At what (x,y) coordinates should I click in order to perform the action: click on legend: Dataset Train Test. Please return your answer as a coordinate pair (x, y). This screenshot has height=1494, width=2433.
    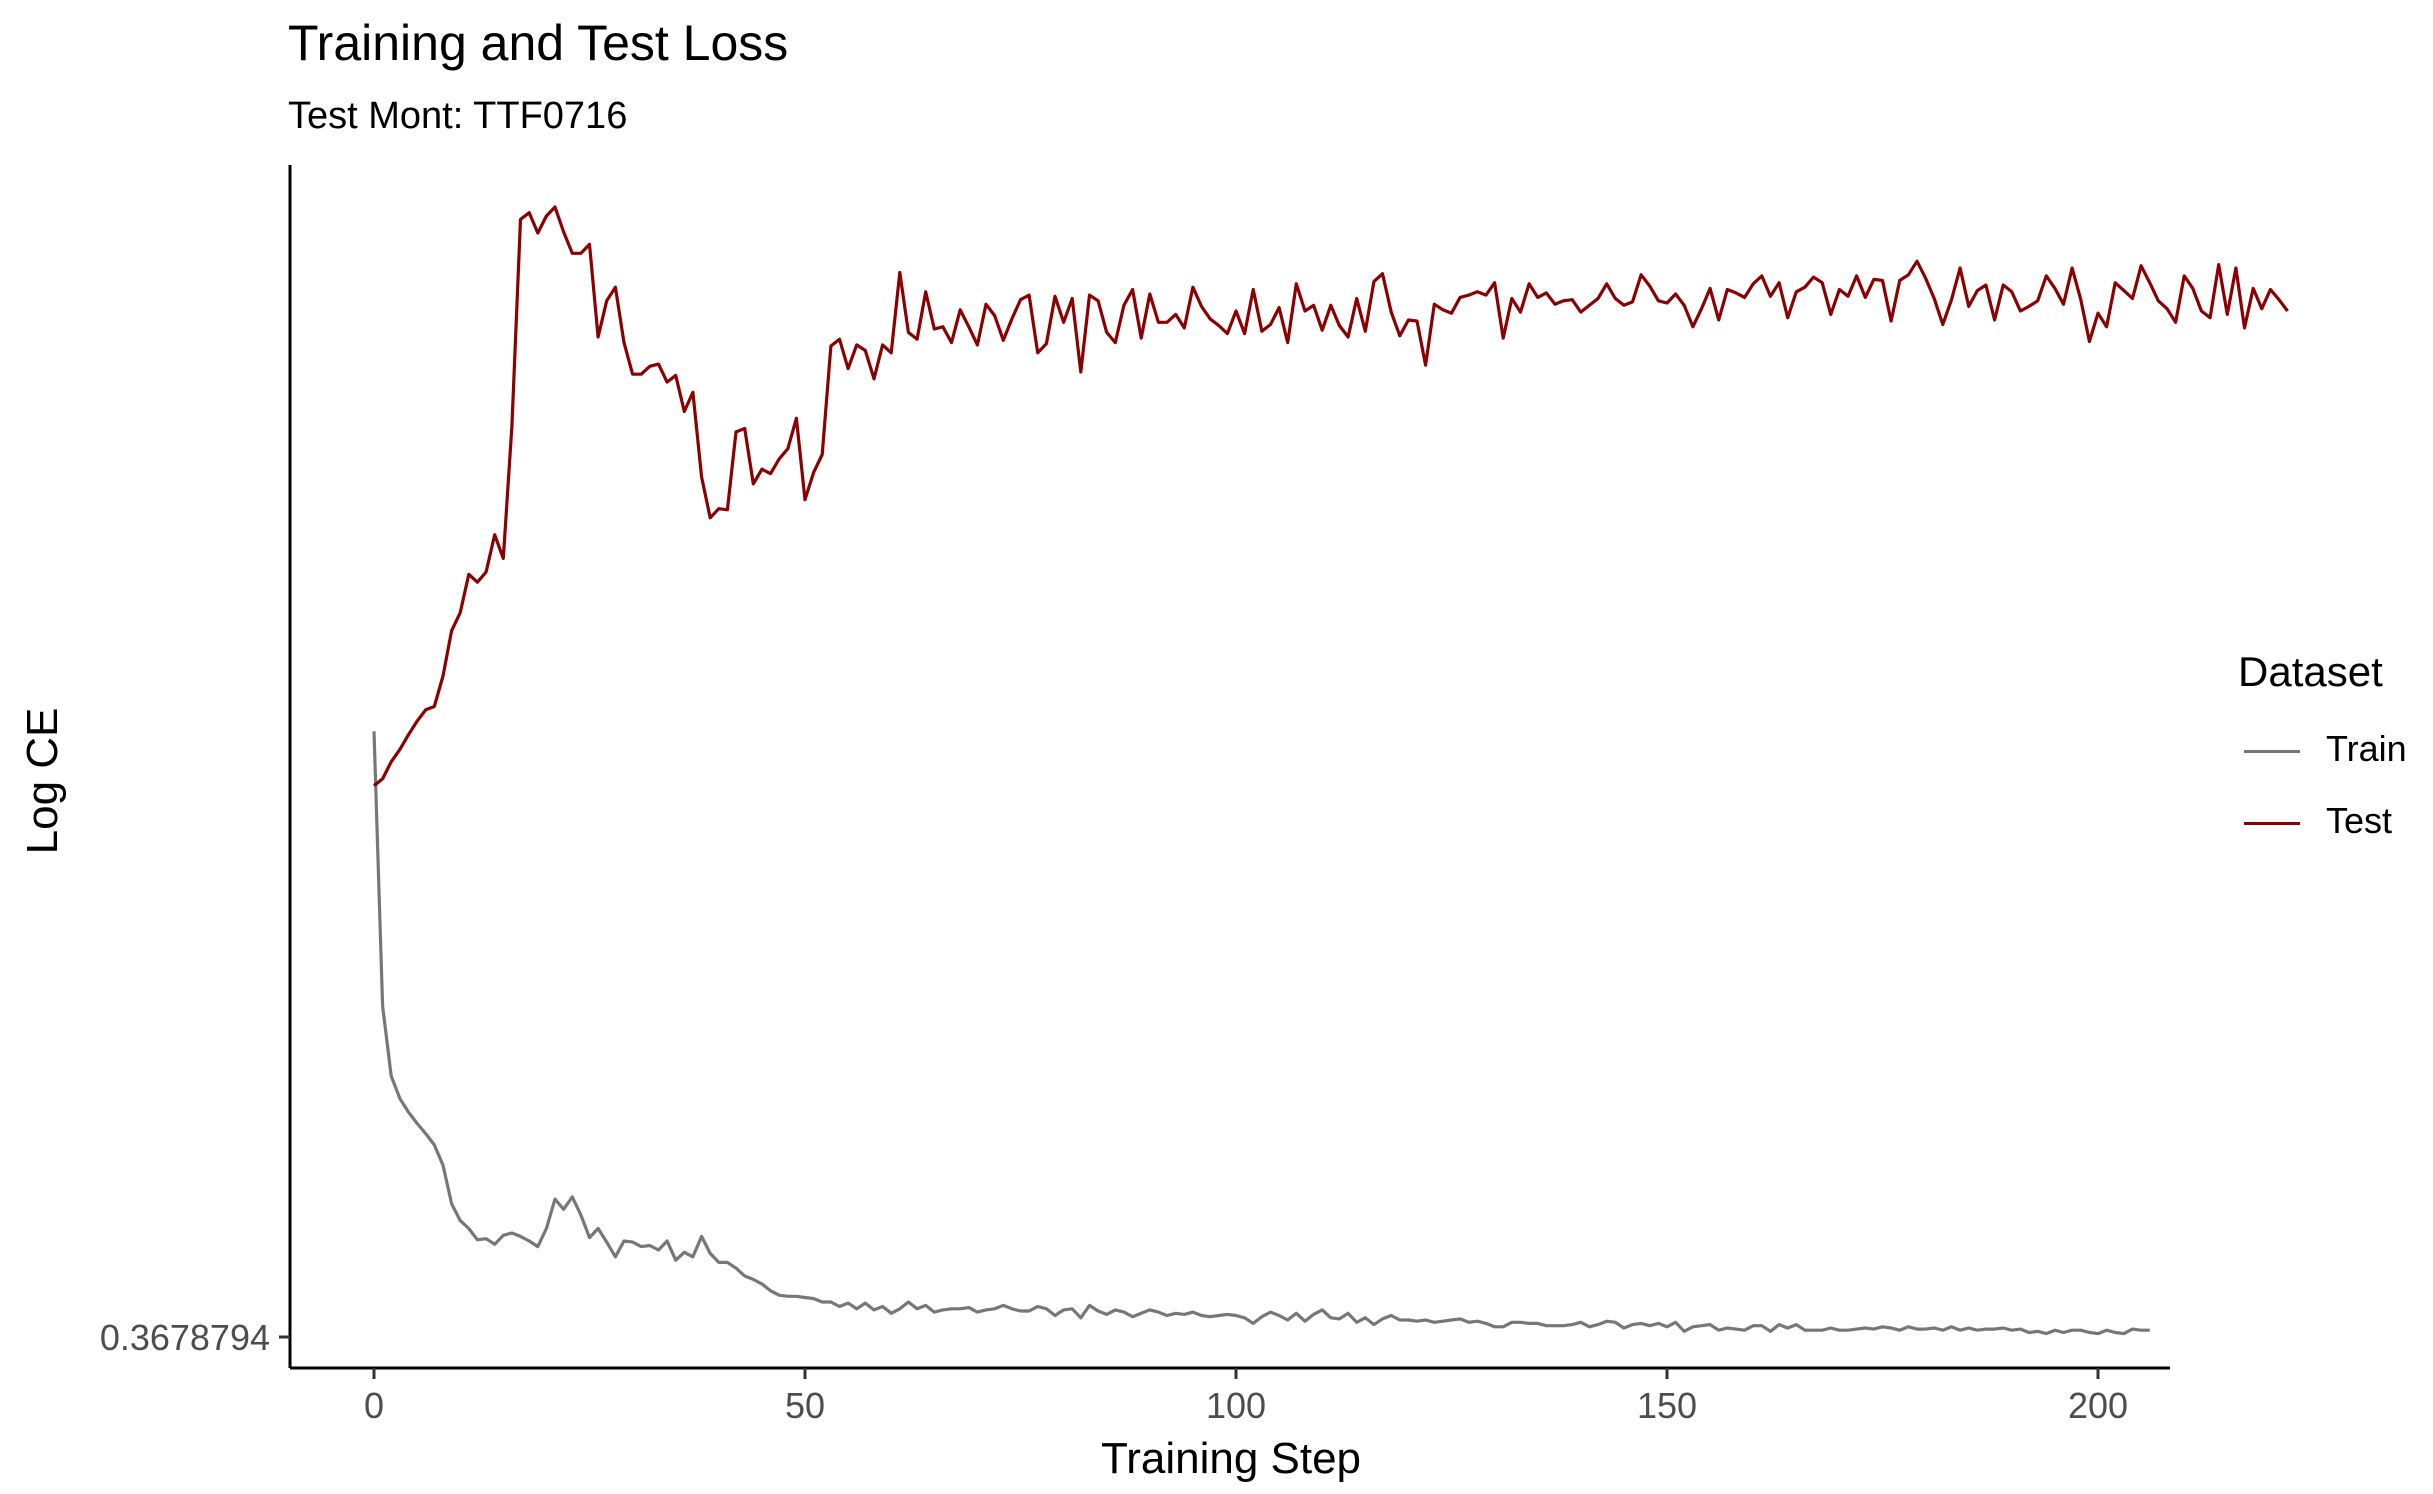
    Looking at the image, I should click on (2322, 754).